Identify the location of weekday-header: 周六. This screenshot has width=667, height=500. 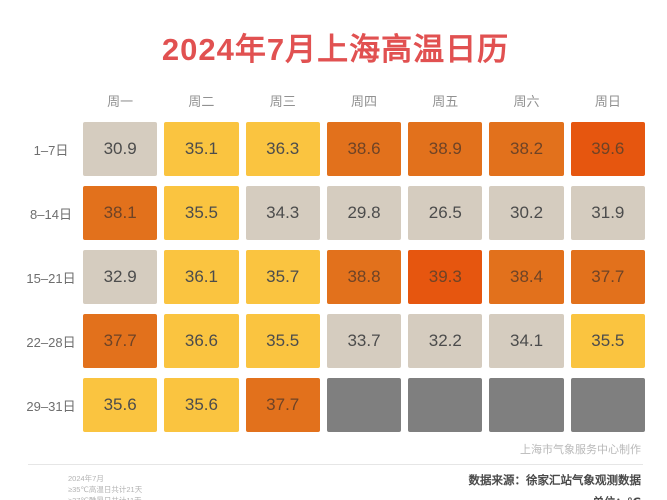
(526, 101).